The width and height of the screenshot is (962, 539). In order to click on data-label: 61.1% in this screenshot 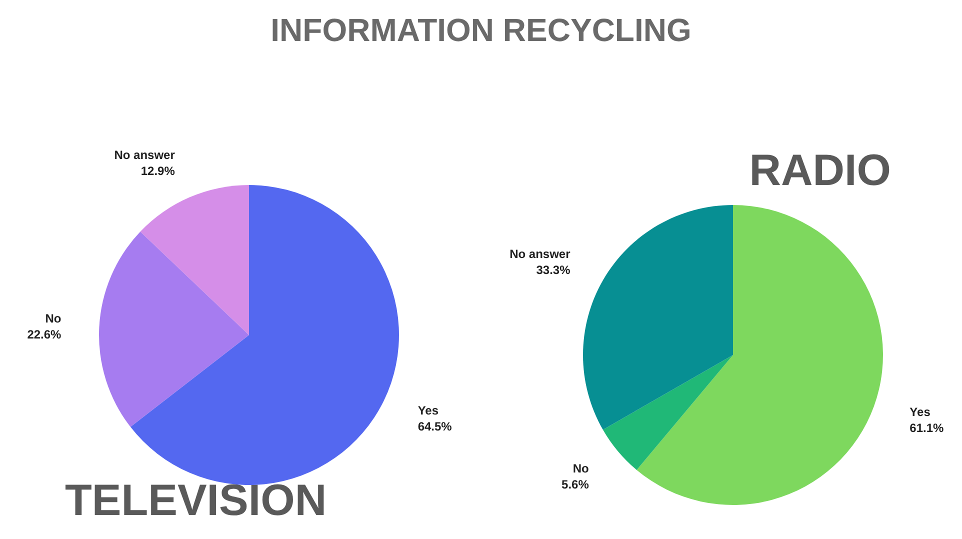, I will do `click(927, 428)`.